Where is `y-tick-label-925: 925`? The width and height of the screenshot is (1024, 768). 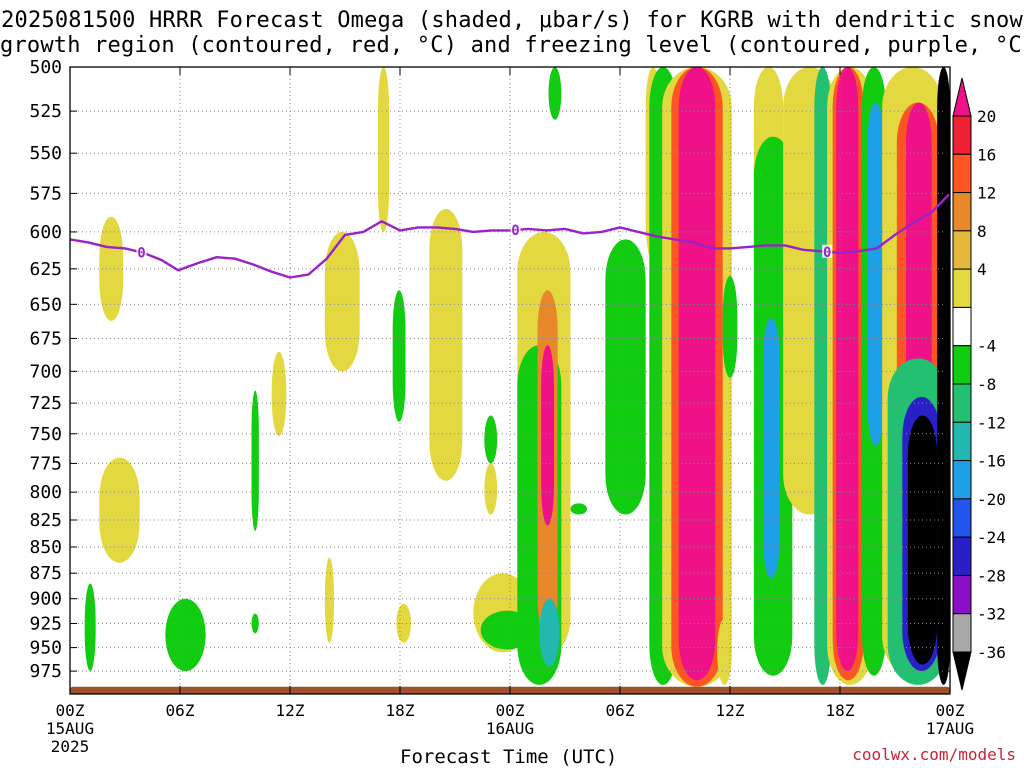 y-tick-label-925: 925 is located at coordinates (45, 623).